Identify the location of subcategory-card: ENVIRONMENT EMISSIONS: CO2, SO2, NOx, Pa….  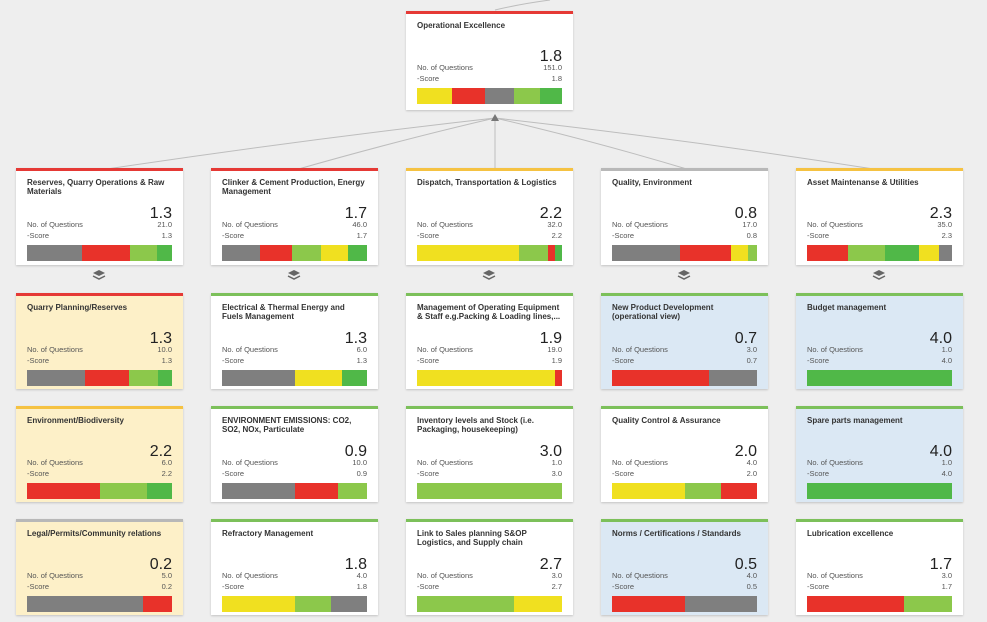
(294, 454).